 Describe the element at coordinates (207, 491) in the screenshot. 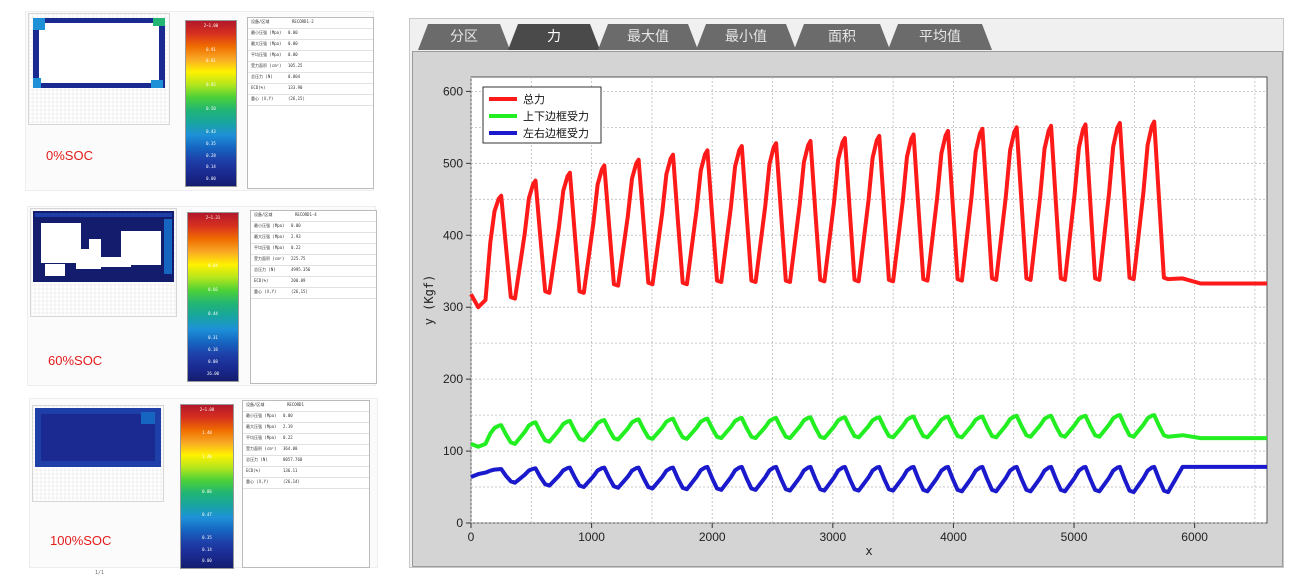

I see `colorbar-tick: 0.86` at that location.